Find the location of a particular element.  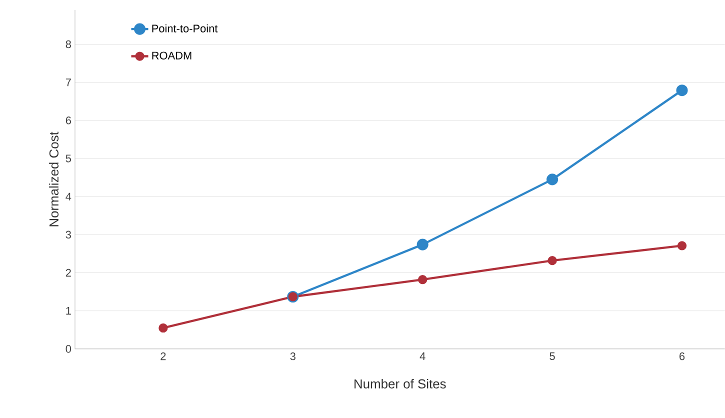

y-tick-label: 8 is located at coordinates (68, 44).